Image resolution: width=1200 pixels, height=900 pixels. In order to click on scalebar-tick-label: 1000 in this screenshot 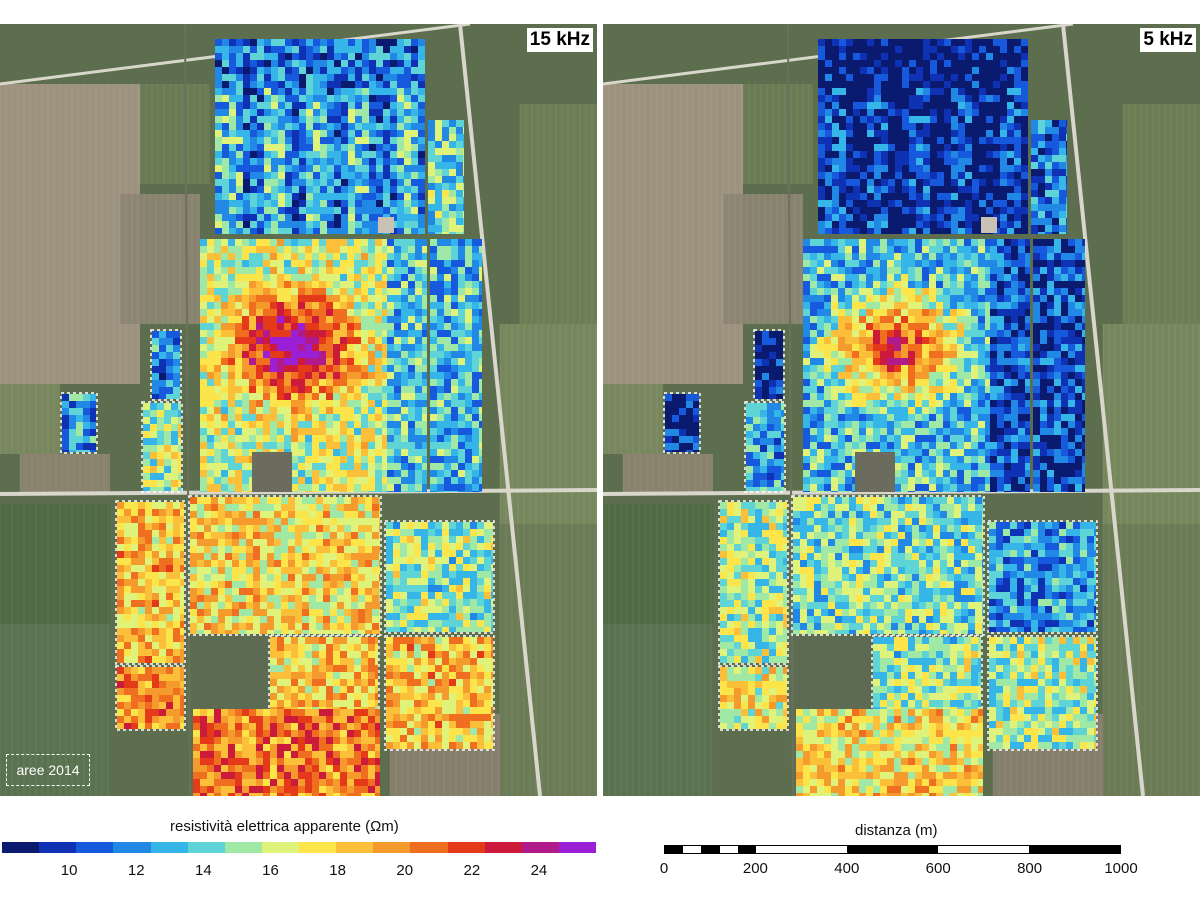, I will do `click(1121, 868)`.